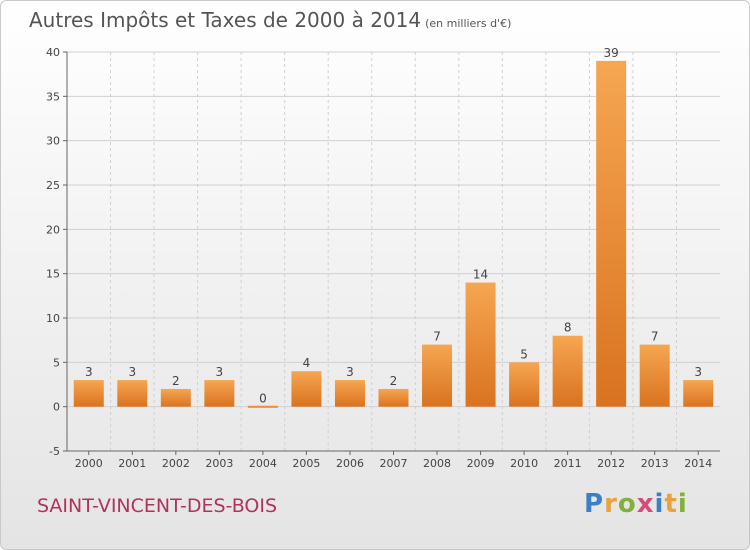 This screenshot has height=550, width=750. Describe the element at coordinates (568, 463) in the screenshot. I see `x-tick-label: 2011` at that location.